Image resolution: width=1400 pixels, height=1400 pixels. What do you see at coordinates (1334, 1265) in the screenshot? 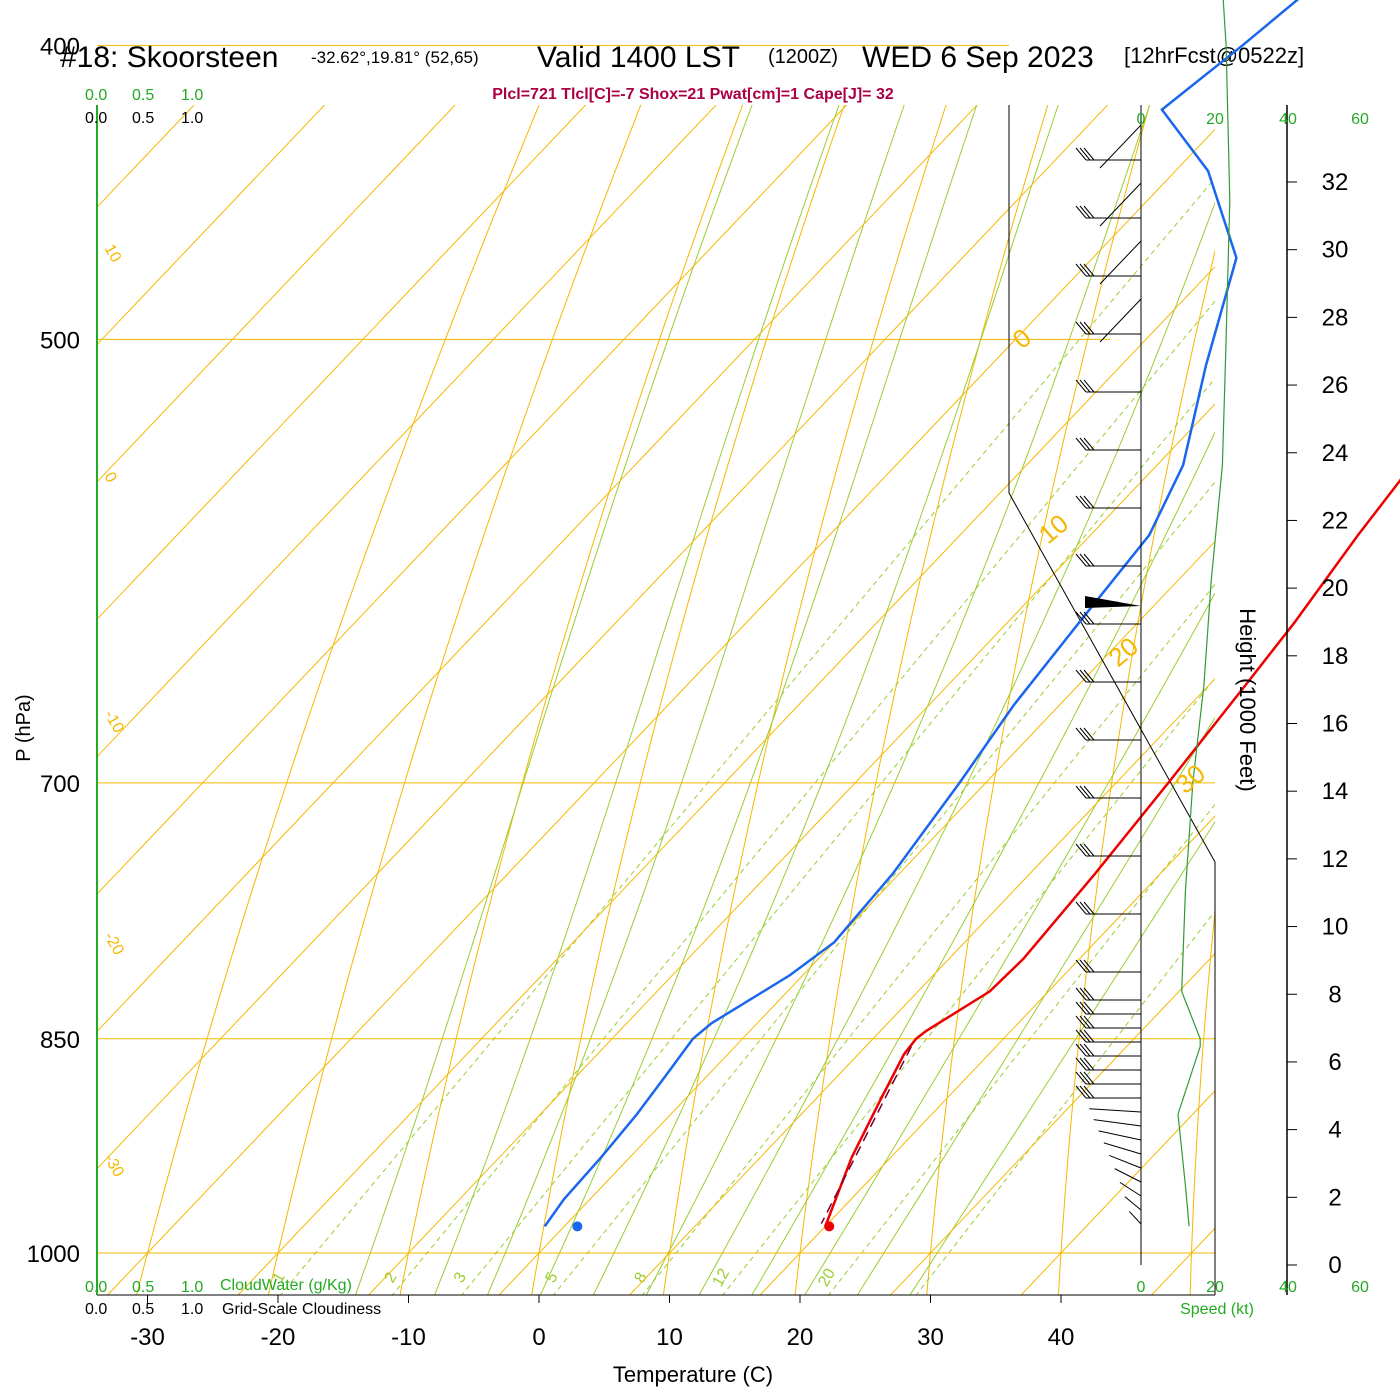
I see `height-tick-label: 0` at bounding box center [1334, 1265].